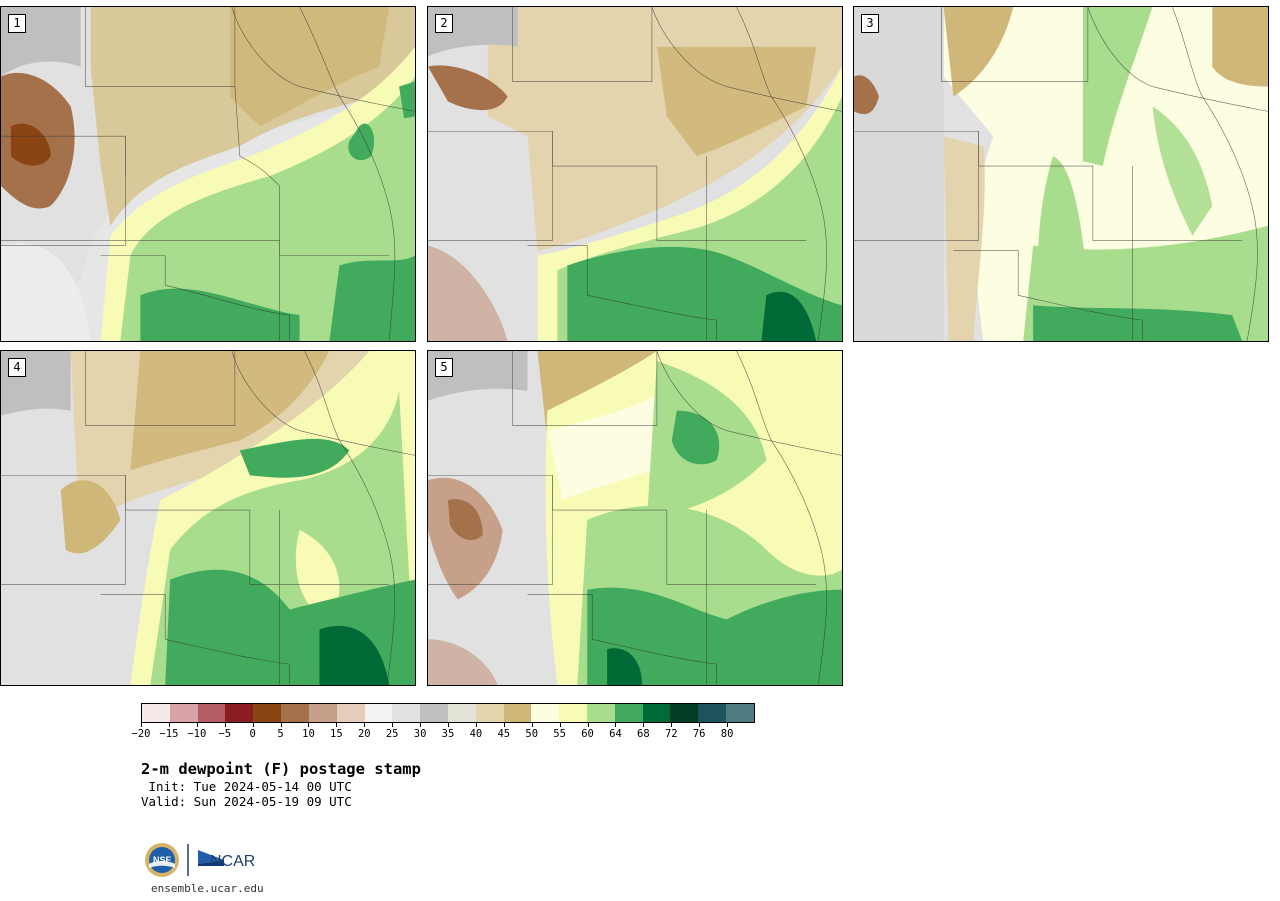 This screenshot has width=1280, height=901. I want to click on figure-title: 2-m dewpoint (F) postage stamp, so click(281, 769).